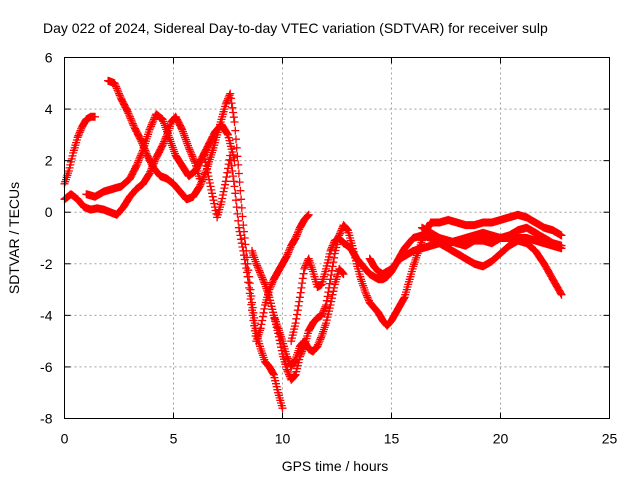 The width and height of the screenshot is (640, 480). I want to click on x-axis-label: GPS time / hours, so click(335, 466).